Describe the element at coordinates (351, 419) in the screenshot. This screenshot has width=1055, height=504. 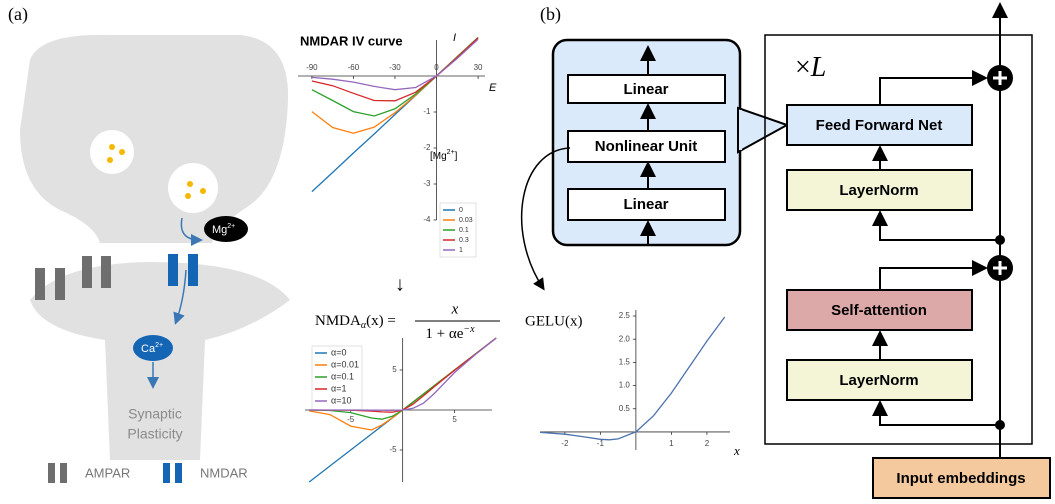
I see `x-tick-label: -5` at that location.